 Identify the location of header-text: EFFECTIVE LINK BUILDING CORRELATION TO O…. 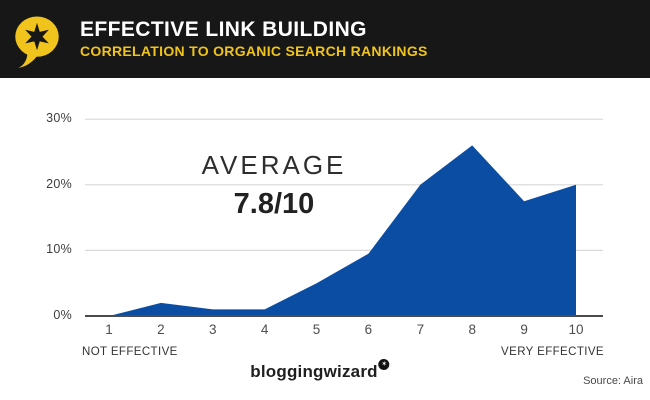
(254, 38).